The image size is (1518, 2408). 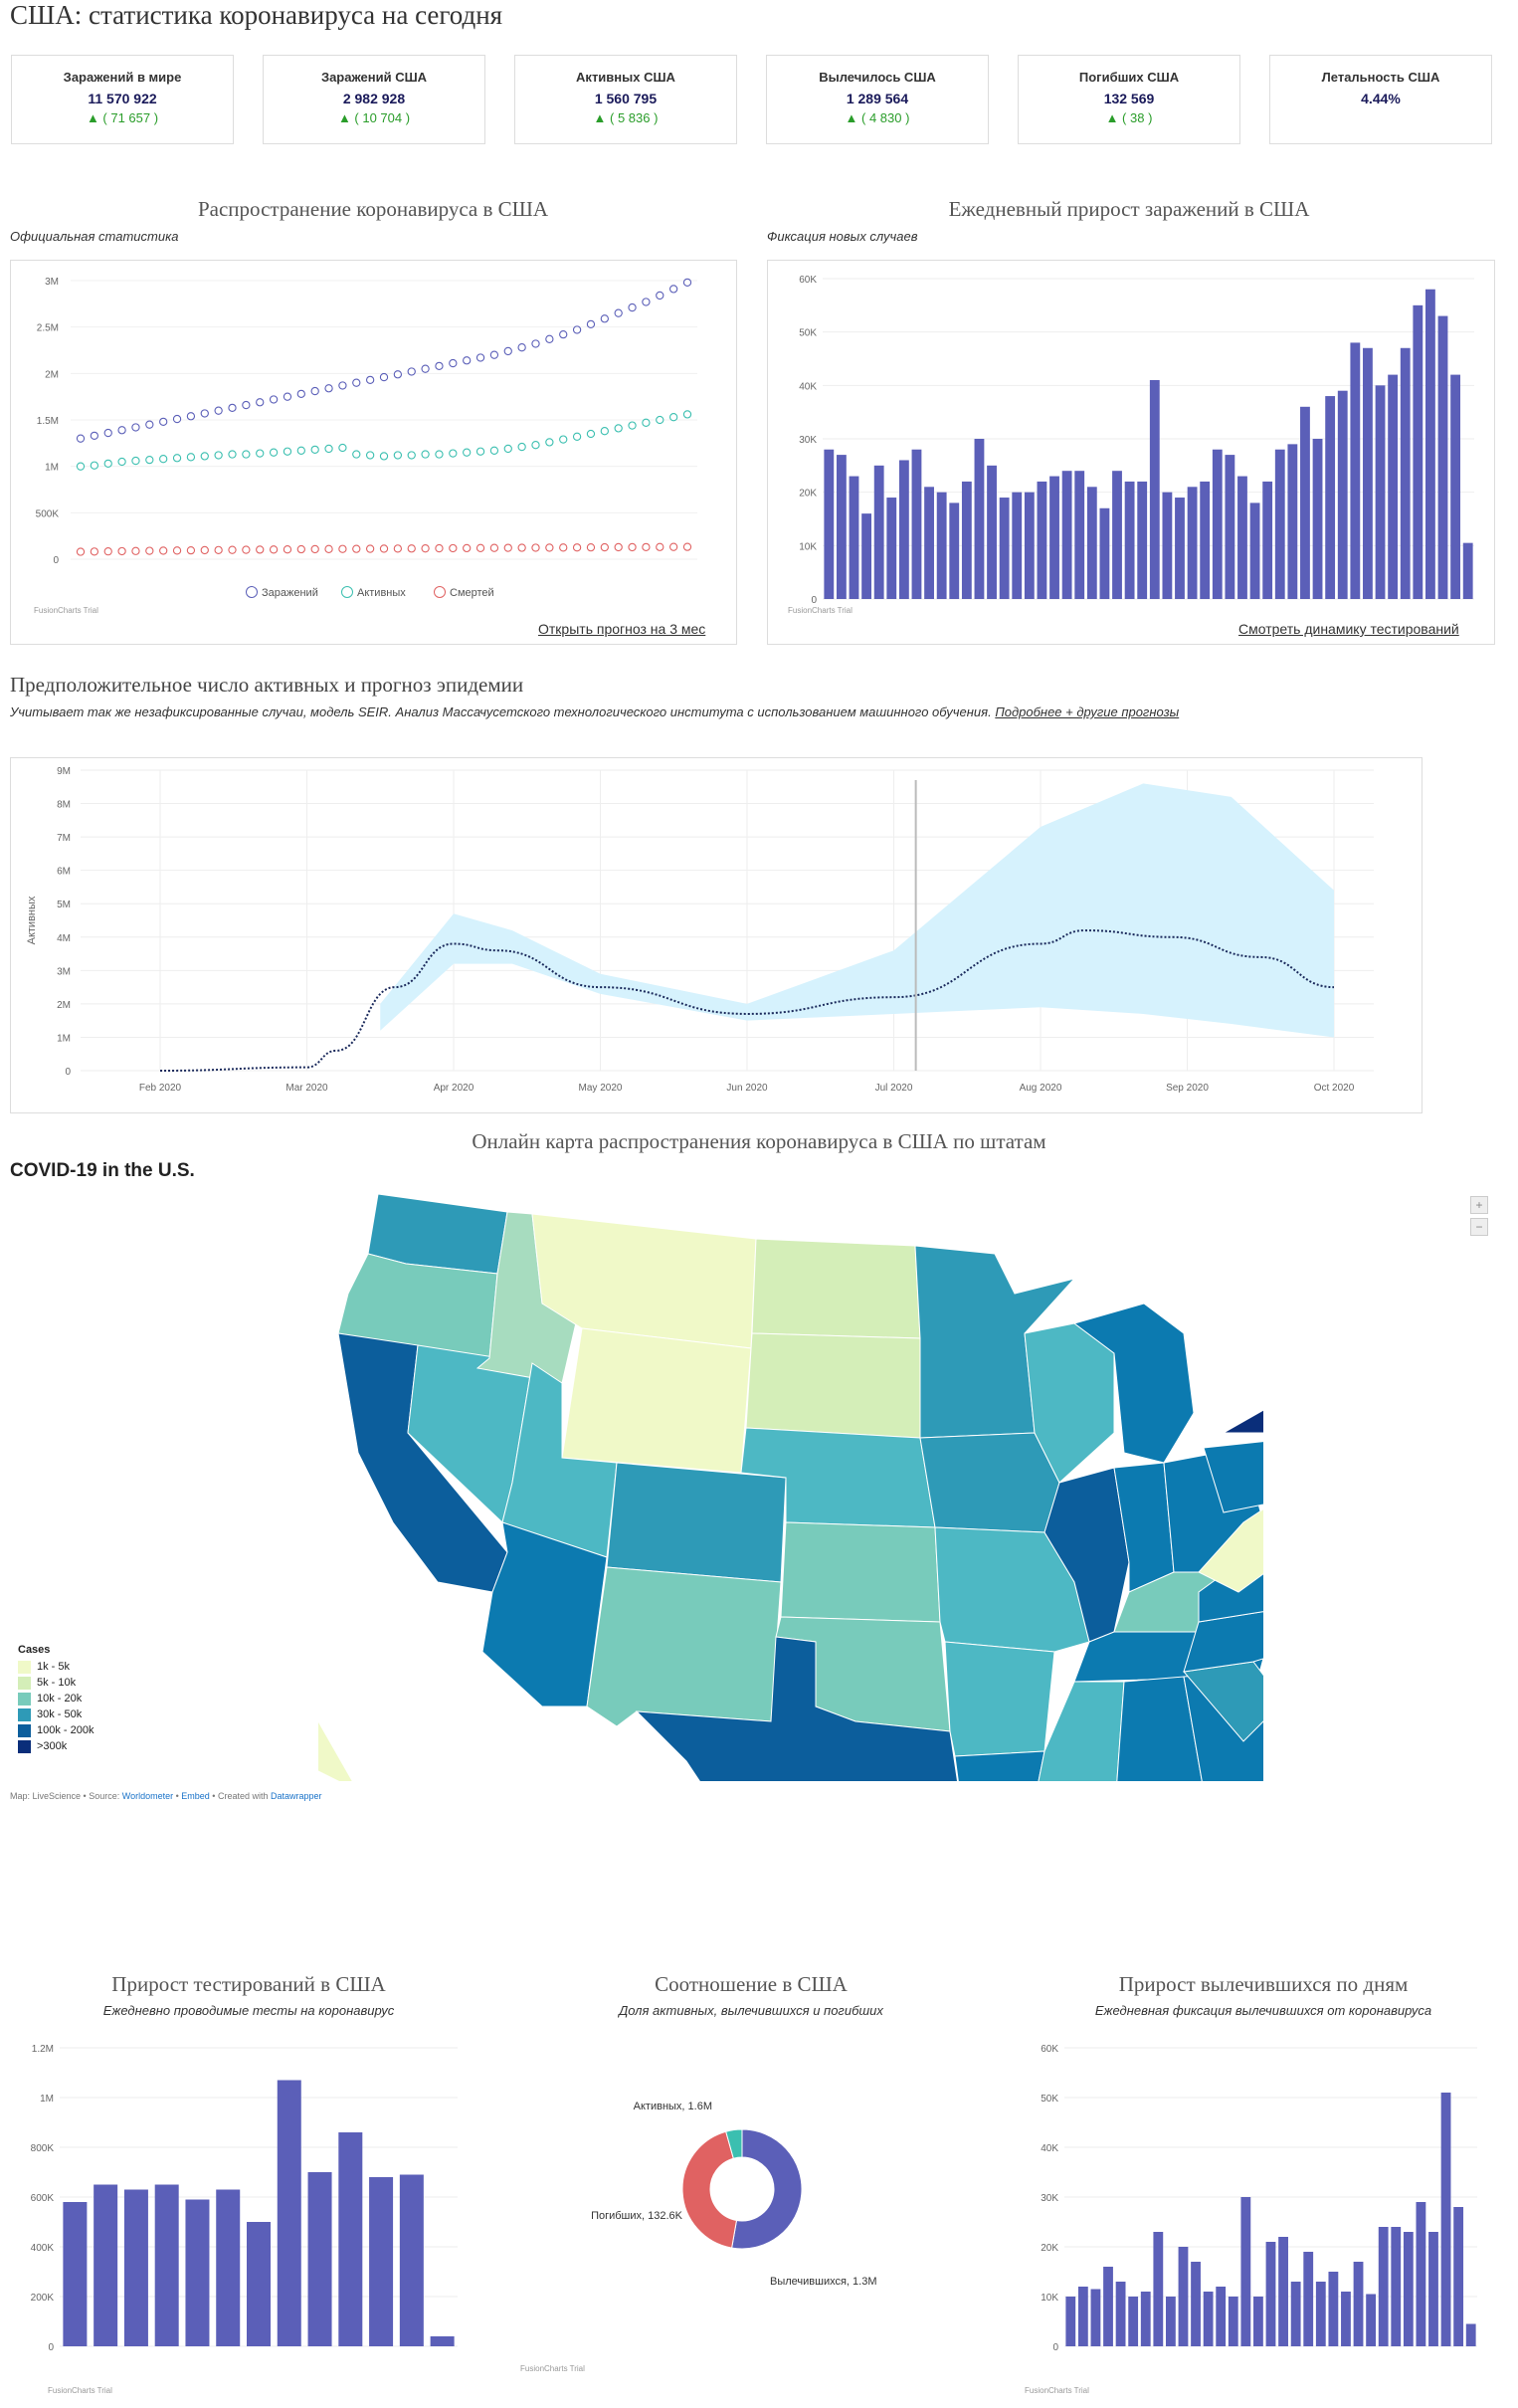 I want to click on donut-label: Активных, 1.6M, so click(x=673, y=2106).